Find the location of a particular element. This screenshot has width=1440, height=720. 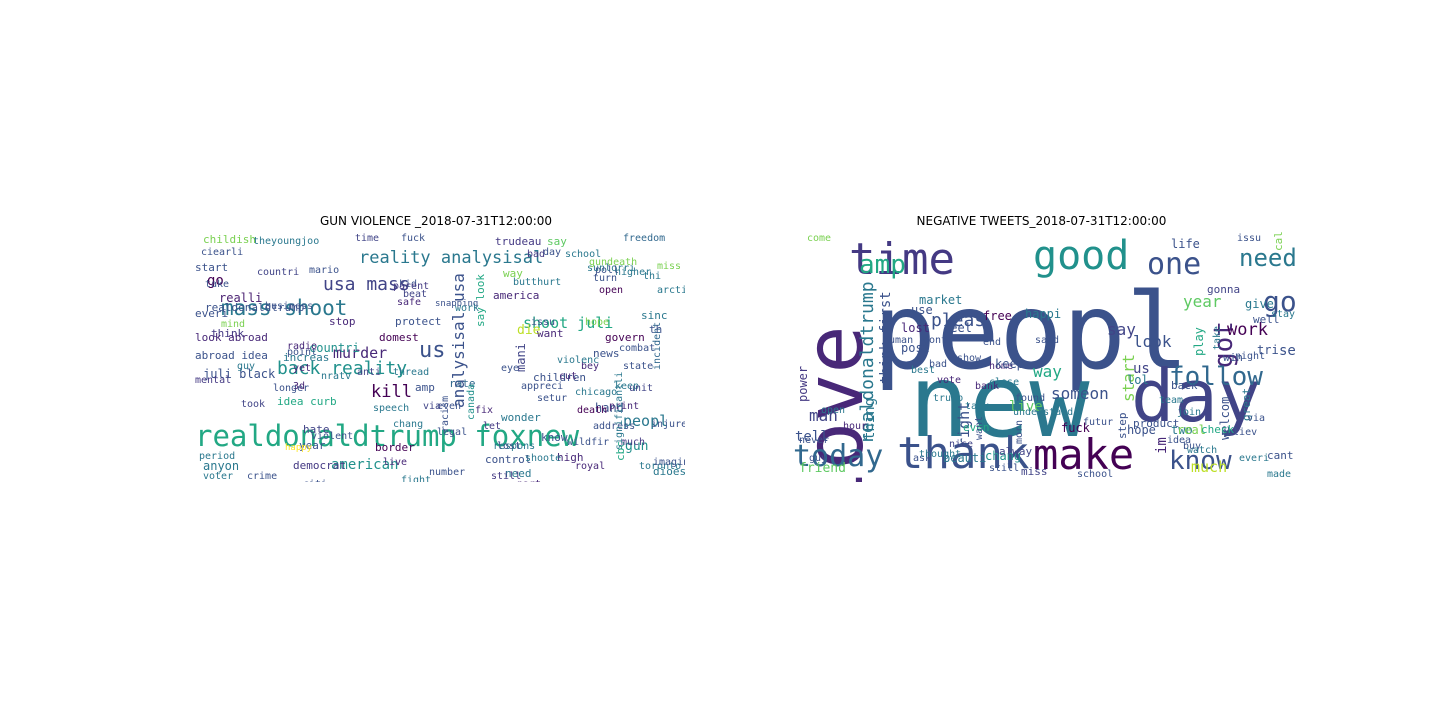

cloud-word: stop is located at coordinates (342, 321).